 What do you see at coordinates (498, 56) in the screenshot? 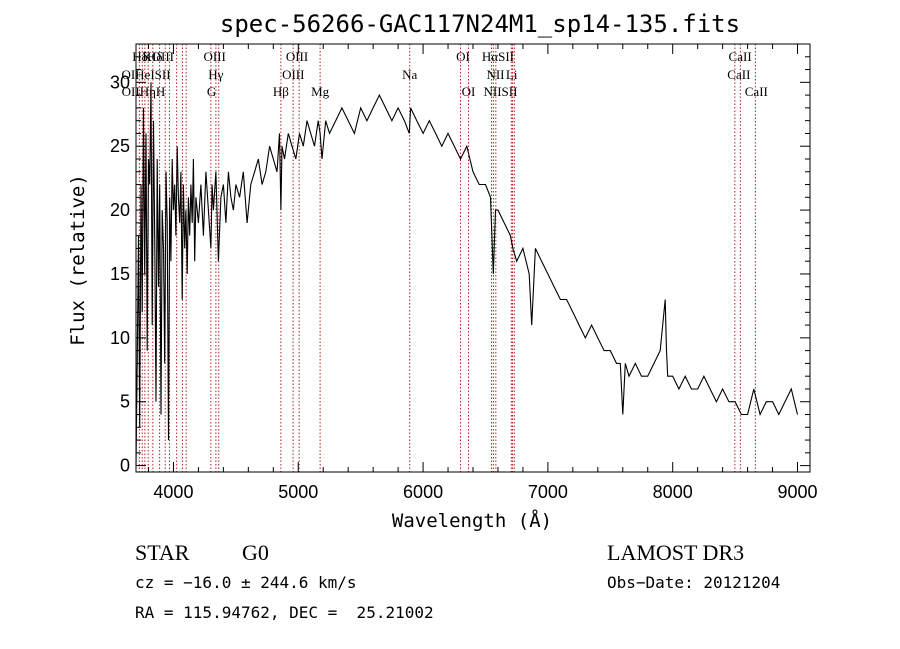
I see `line-label: HαSII` at bounding box center [498, 56].